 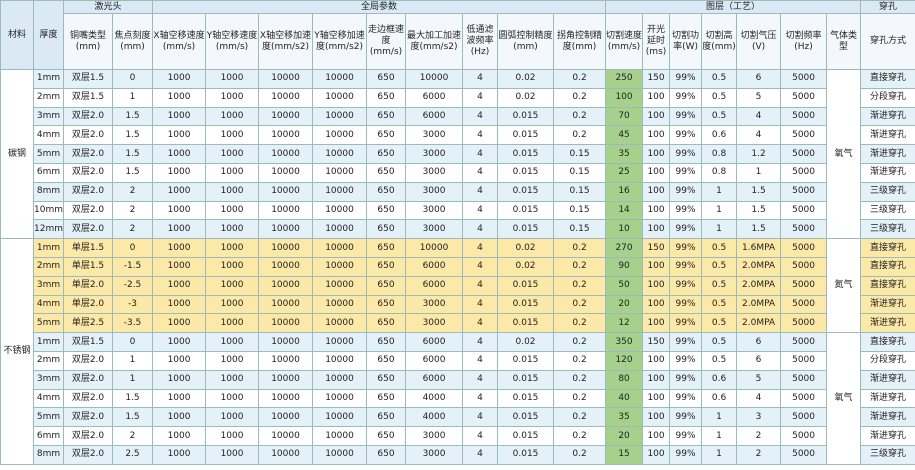 I want to click on material: 不锈钢, so click(x=17, y=351).